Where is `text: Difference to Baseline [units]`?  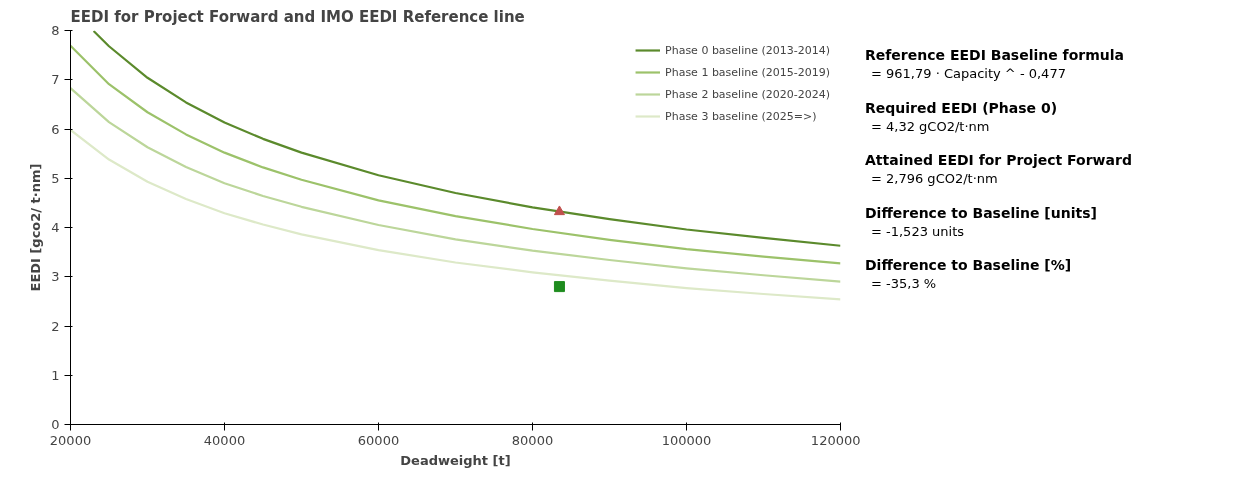
text: Difference to Baseline [units] is located at coordinates (981, 213).